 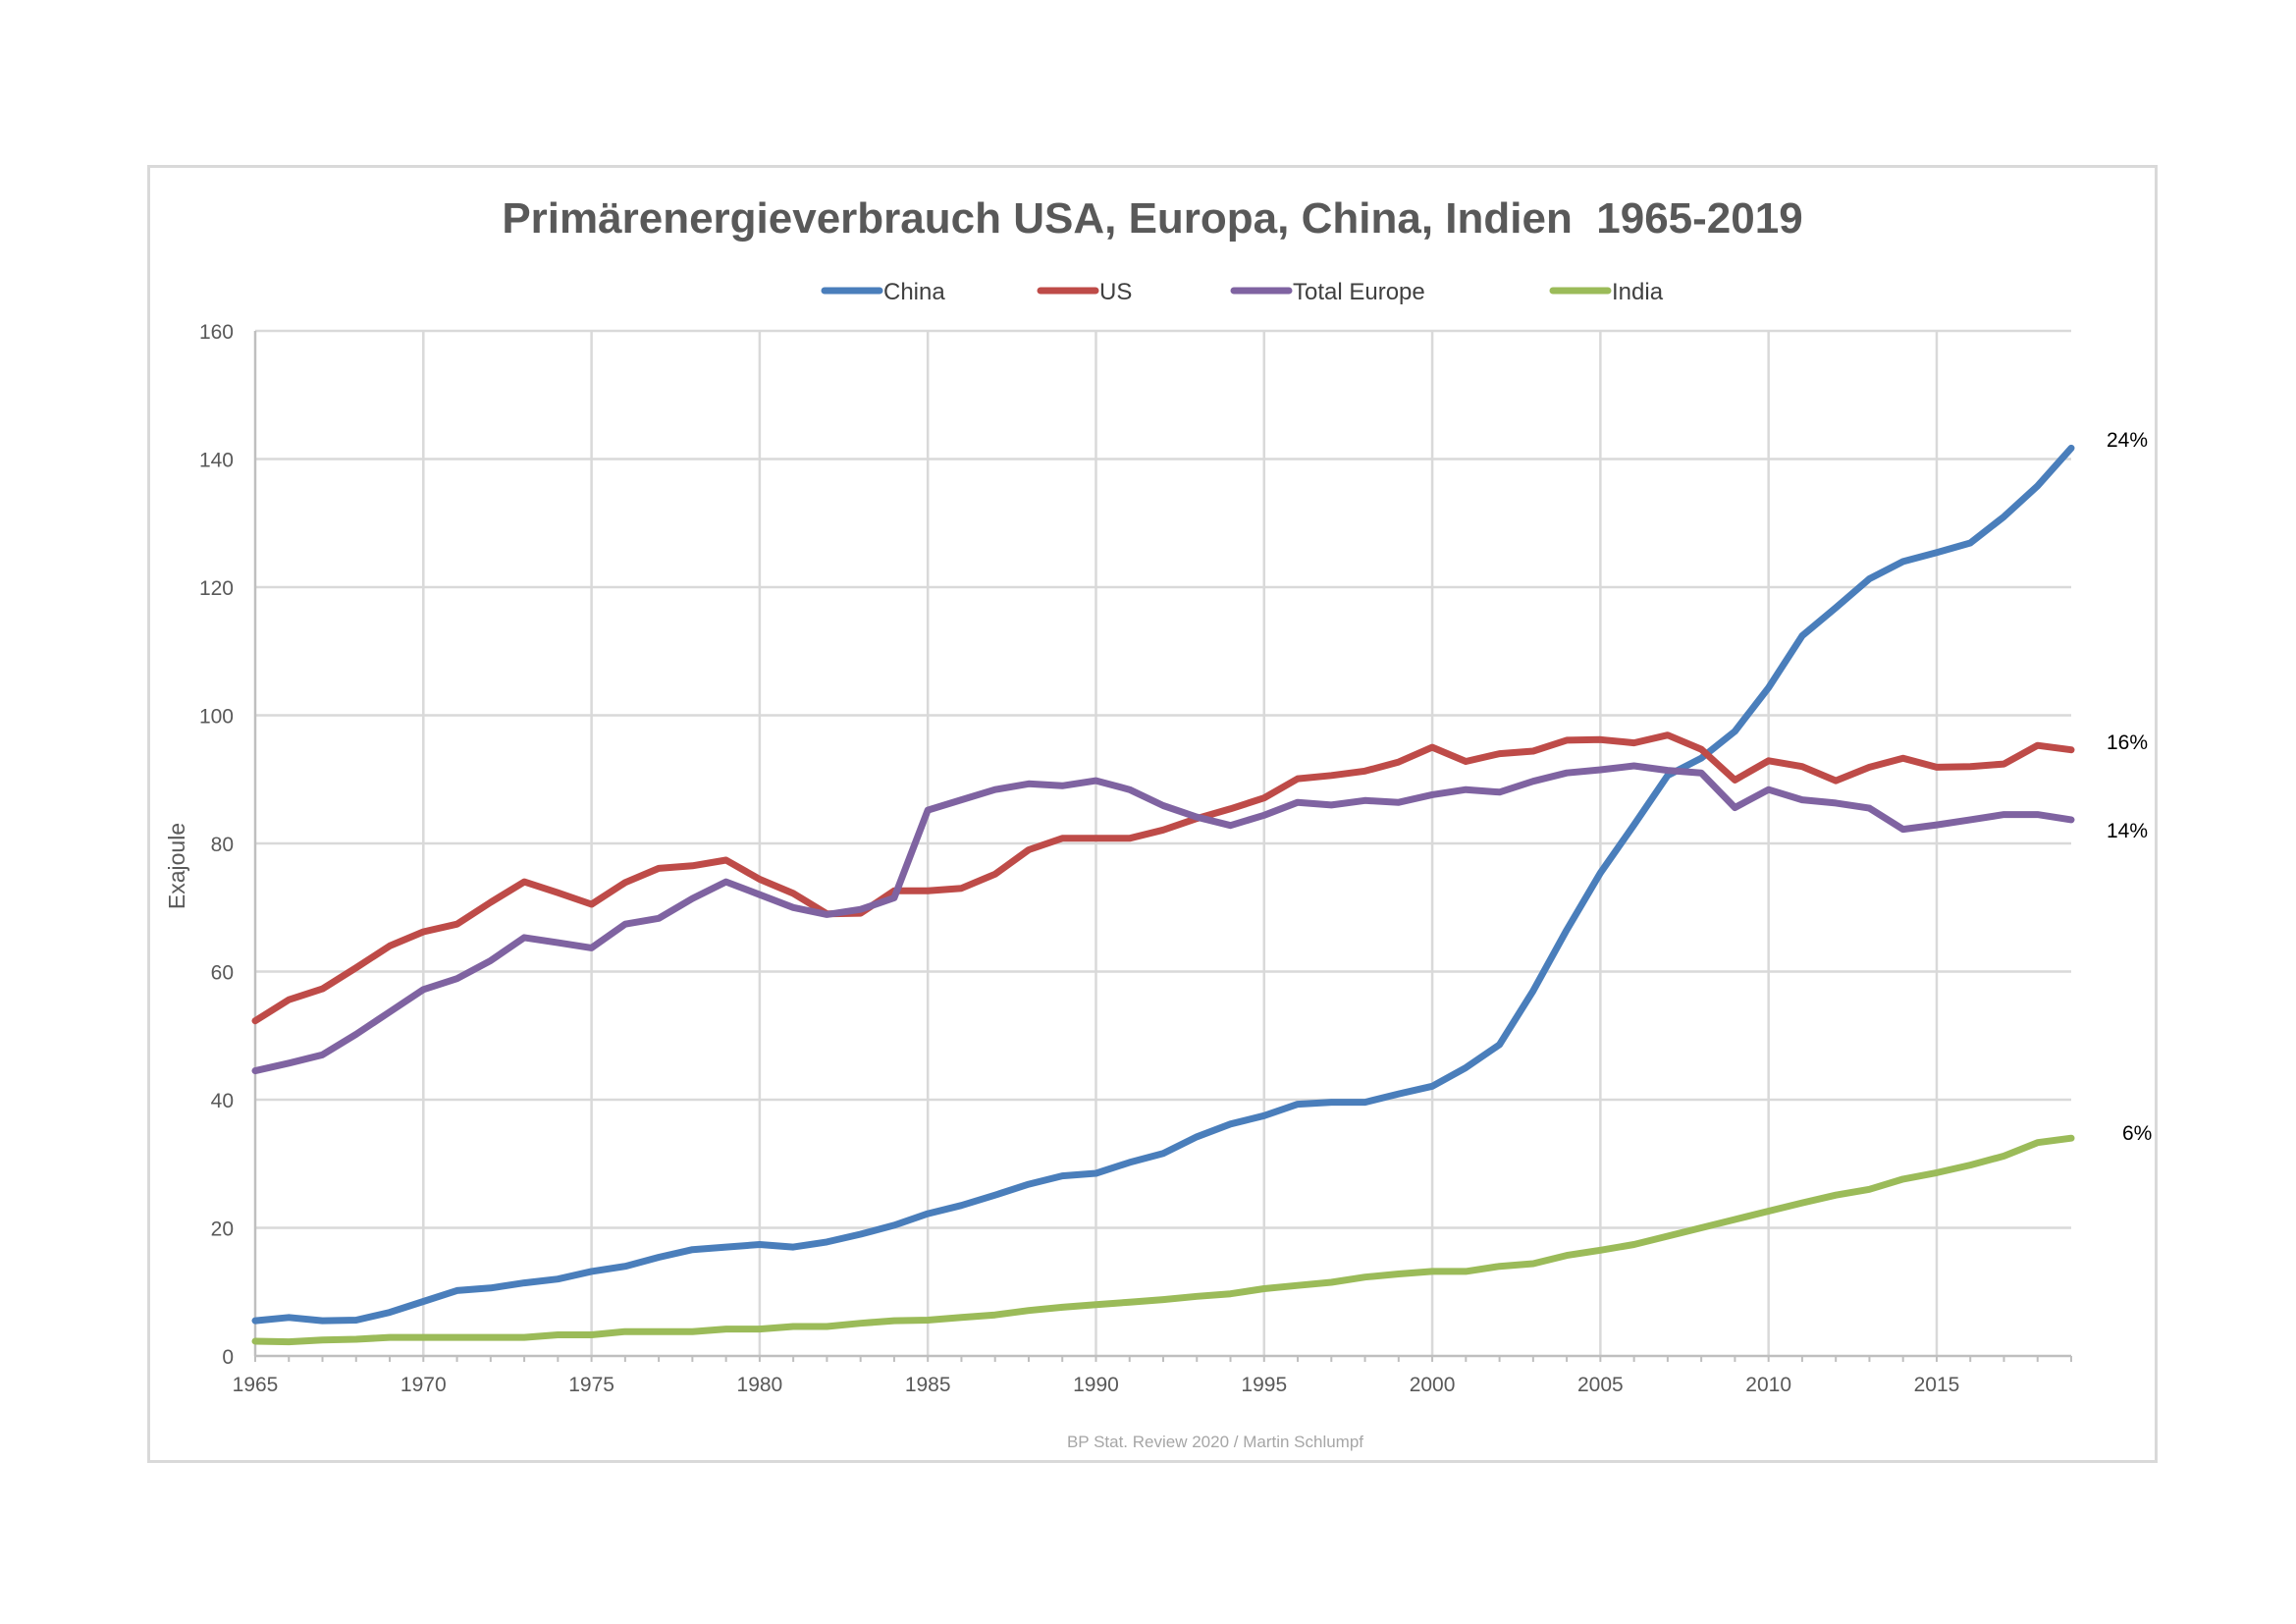 What do you see at coordinates (1242, 292) in the screenshot?
I see `legend: China US Total Europe India` at bounding box center [1242, 292].